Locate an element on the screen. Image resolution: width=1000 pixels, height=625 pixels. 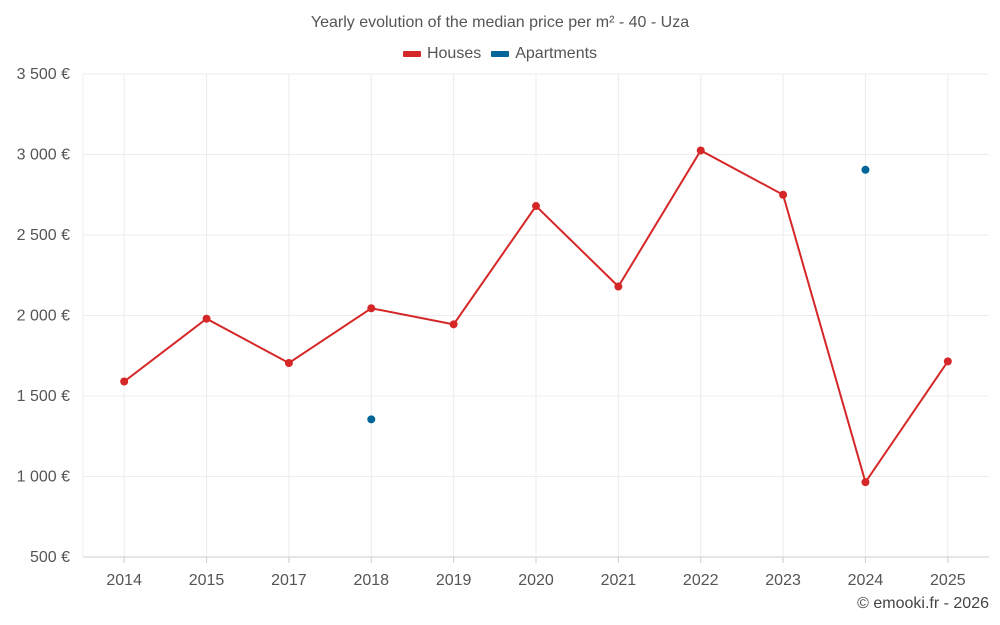
legend-label-houses: Houses is located at coordinates (454, 53).